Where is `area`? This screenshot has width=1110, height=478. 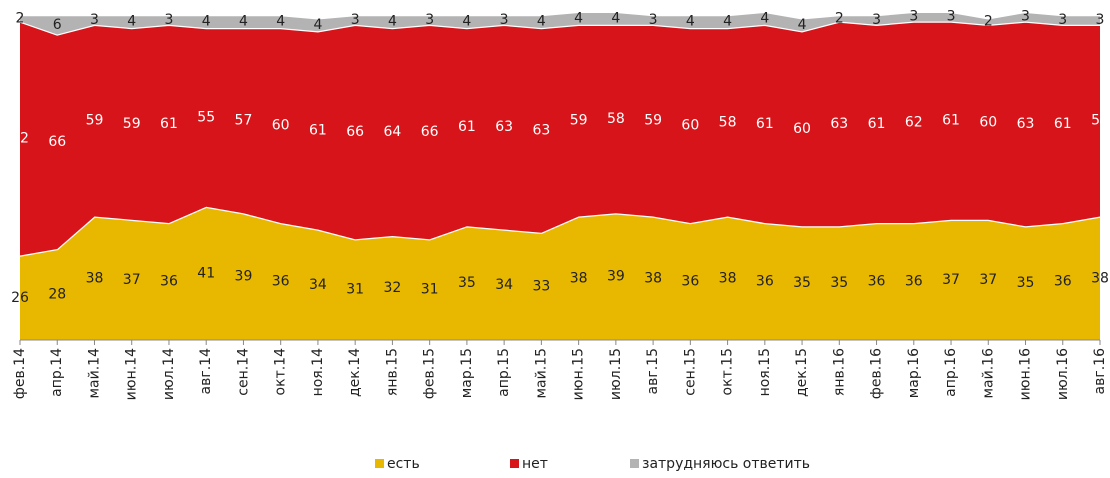 area is located at coordinates (560, 23).